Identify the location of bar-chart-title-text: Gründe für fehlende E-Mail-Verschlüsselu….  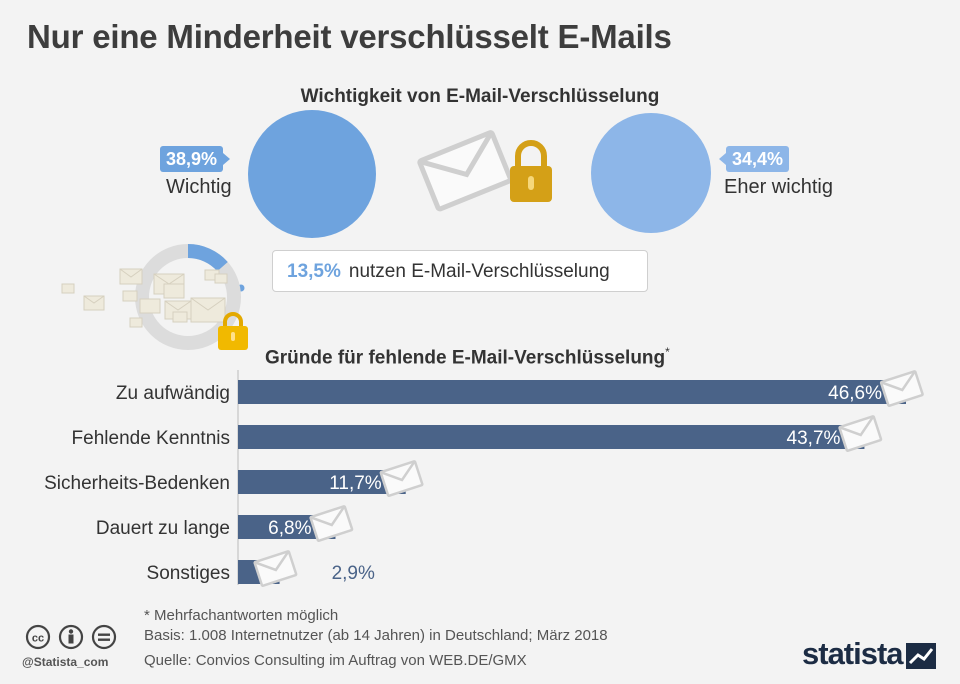
(465, 358).